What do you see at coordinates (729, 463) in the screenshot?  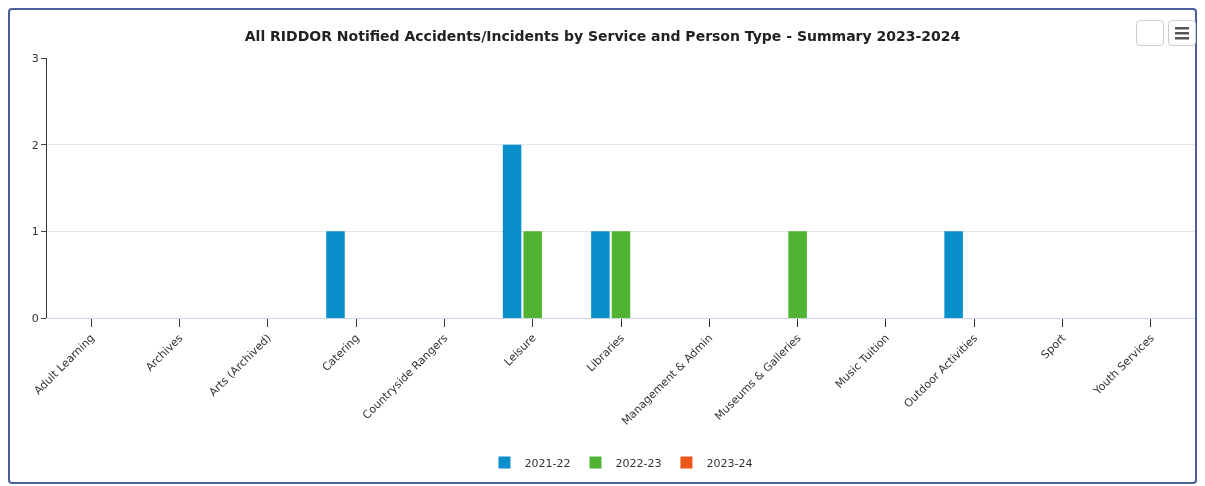 I see `legend-label: 2023-24` at bounding box center [729, 463].